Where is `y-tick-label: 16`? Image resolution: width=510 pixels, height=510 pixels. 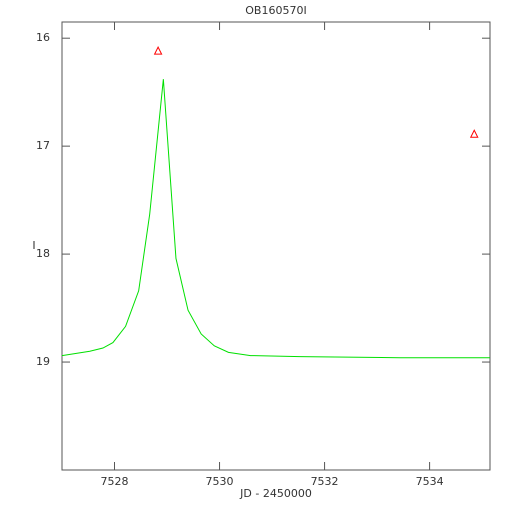
y-tick-label: 16 is located at coordinates (43, 37).